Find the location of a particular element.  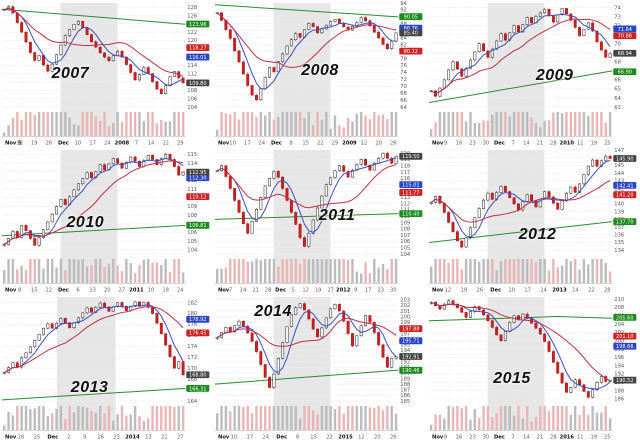

x-axis-labels: Nov 10 17 24 Dec 8 15 22 29 2009 12 20 26 is located at coordinates (307, 144).